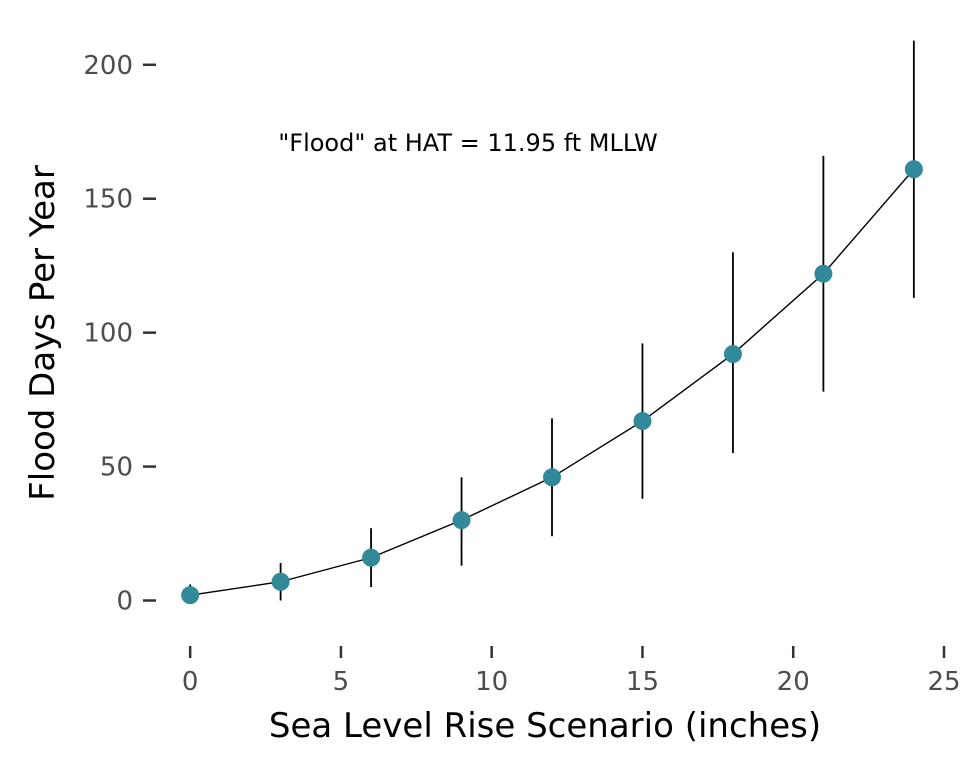 Image resolution: width=960 pixels, height=768 pixels. Describe the element at coordinates (124, 602) in the screenshot. I see `y-tick-label: 0` at that location.